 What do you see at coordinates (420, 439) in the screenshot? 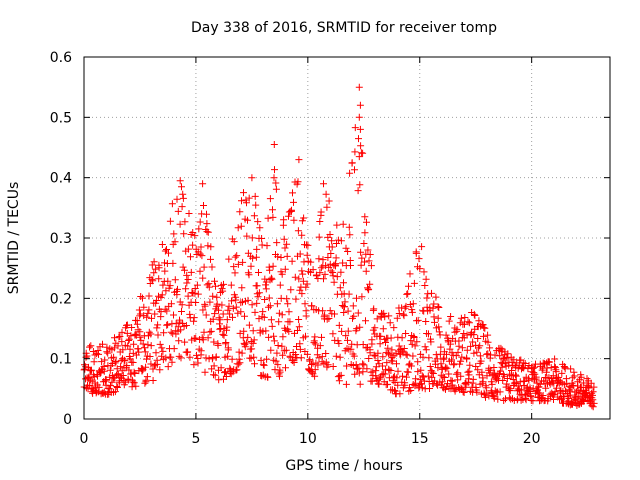
I see `x-tick-label: 15` at bounding box center [420, 439].